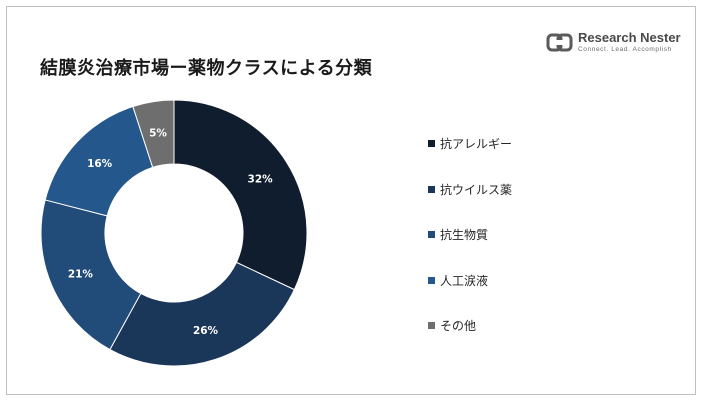 The height and width of the screenshot is (403, 704). Describe the element at coordinates (476, 144) in the screenshot. I see `legend-label: 抗アレルギー` at that location.